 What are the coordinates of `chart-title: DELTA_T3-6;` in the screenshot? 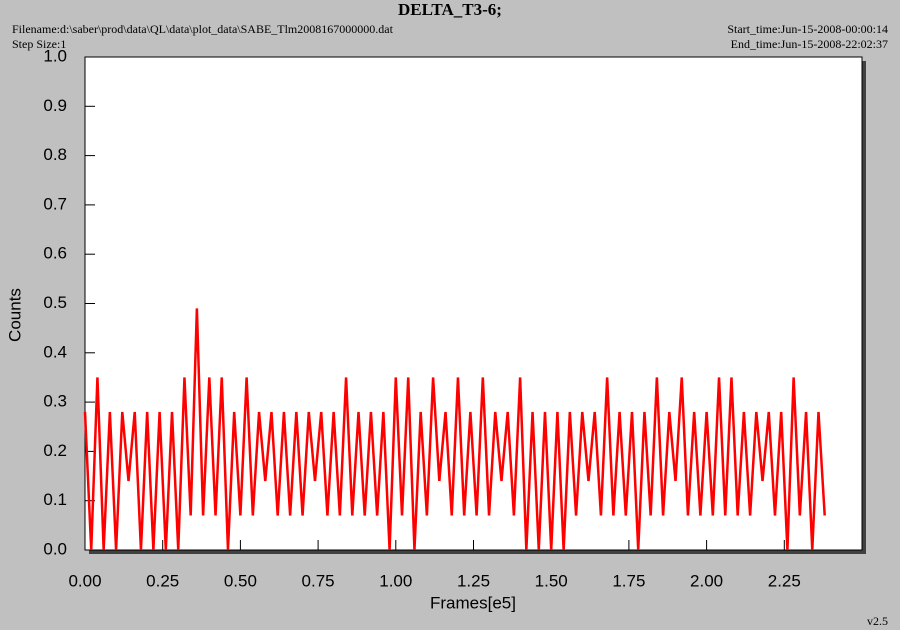 It's located at (450, 9).